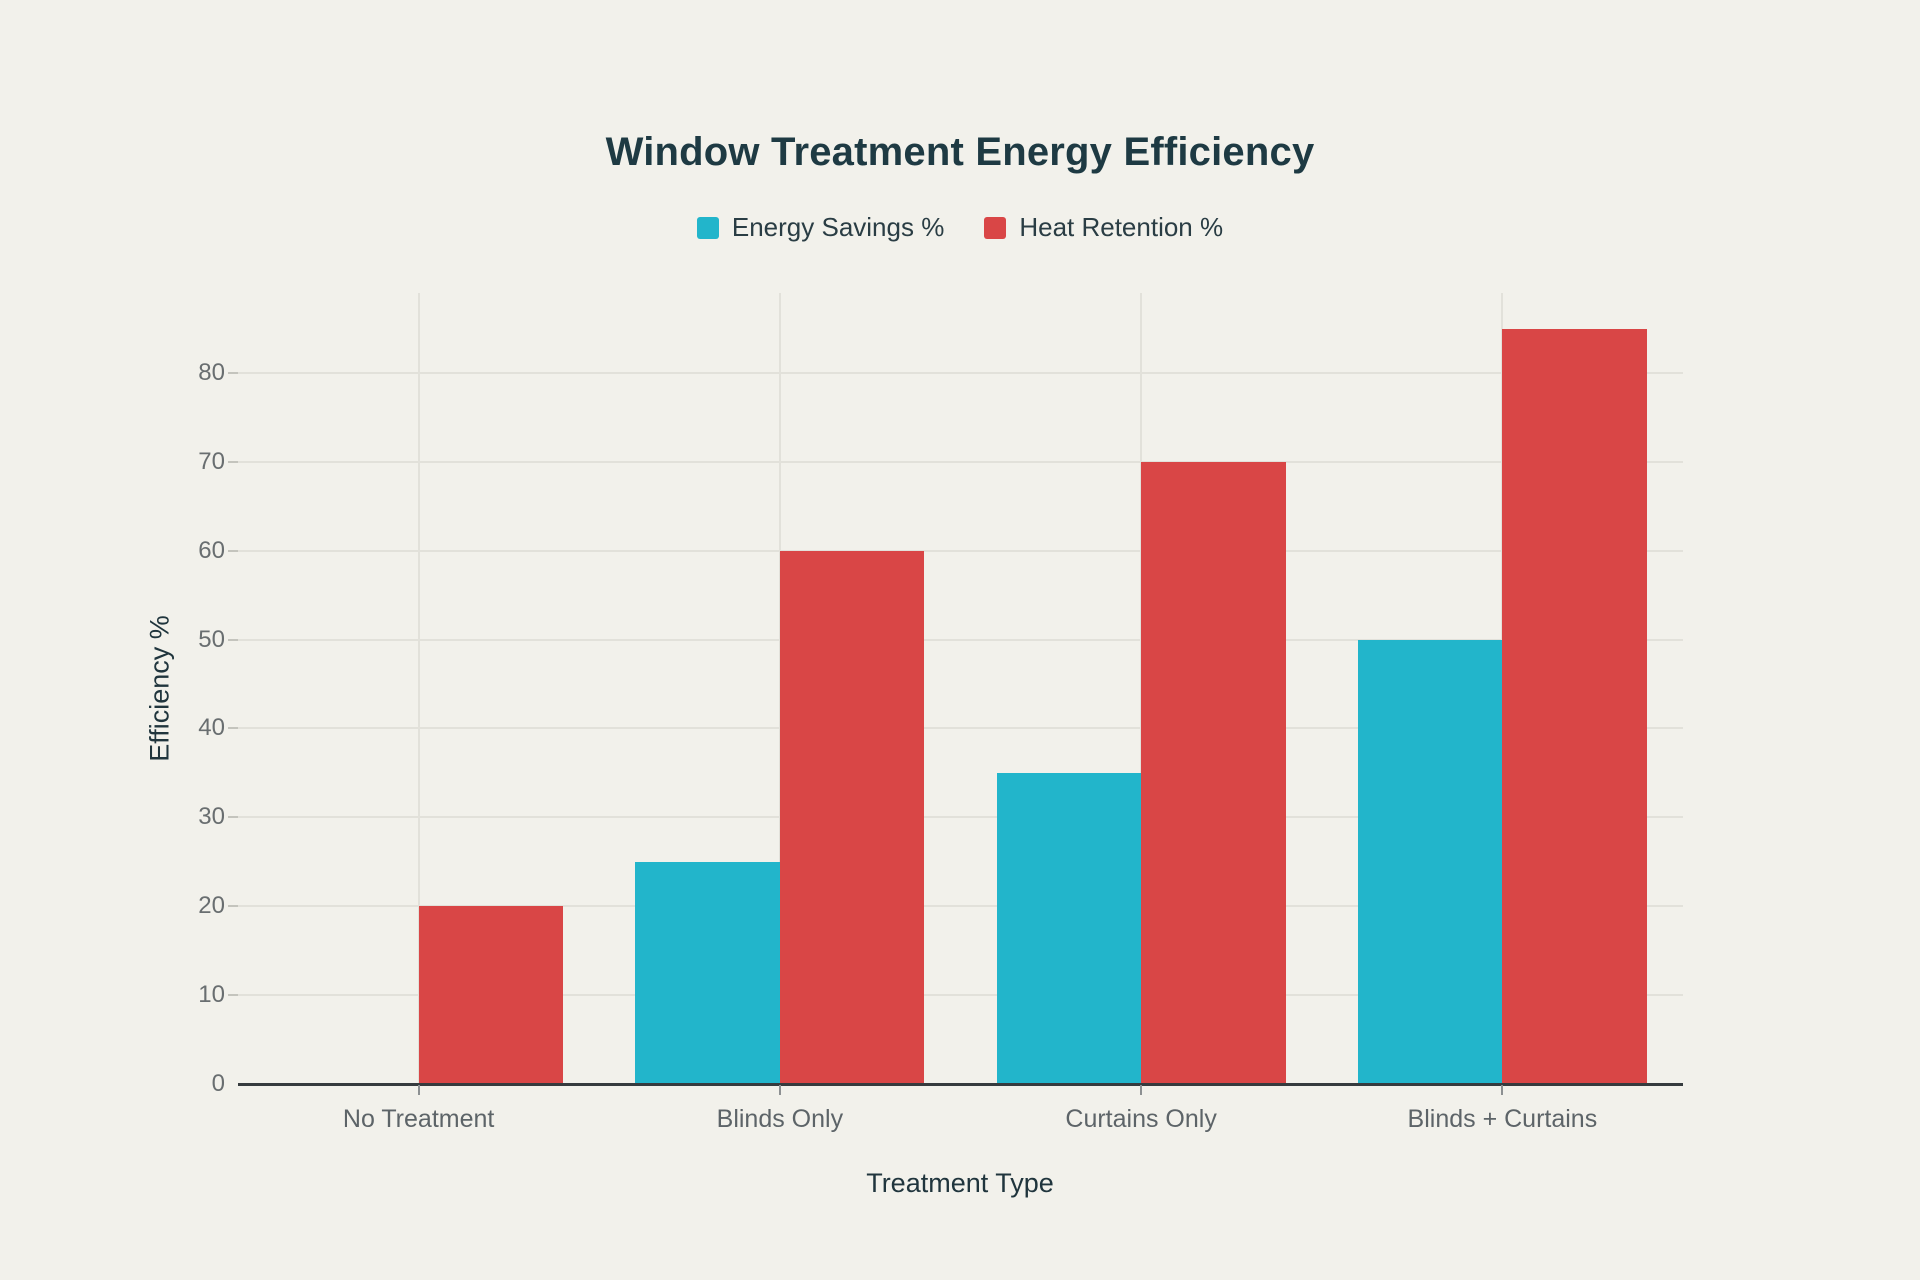  What do you see at coordinates (218, 1083) in the screenshot?
I see `y-tick-label: 0` at bounding box center [218, 1083].